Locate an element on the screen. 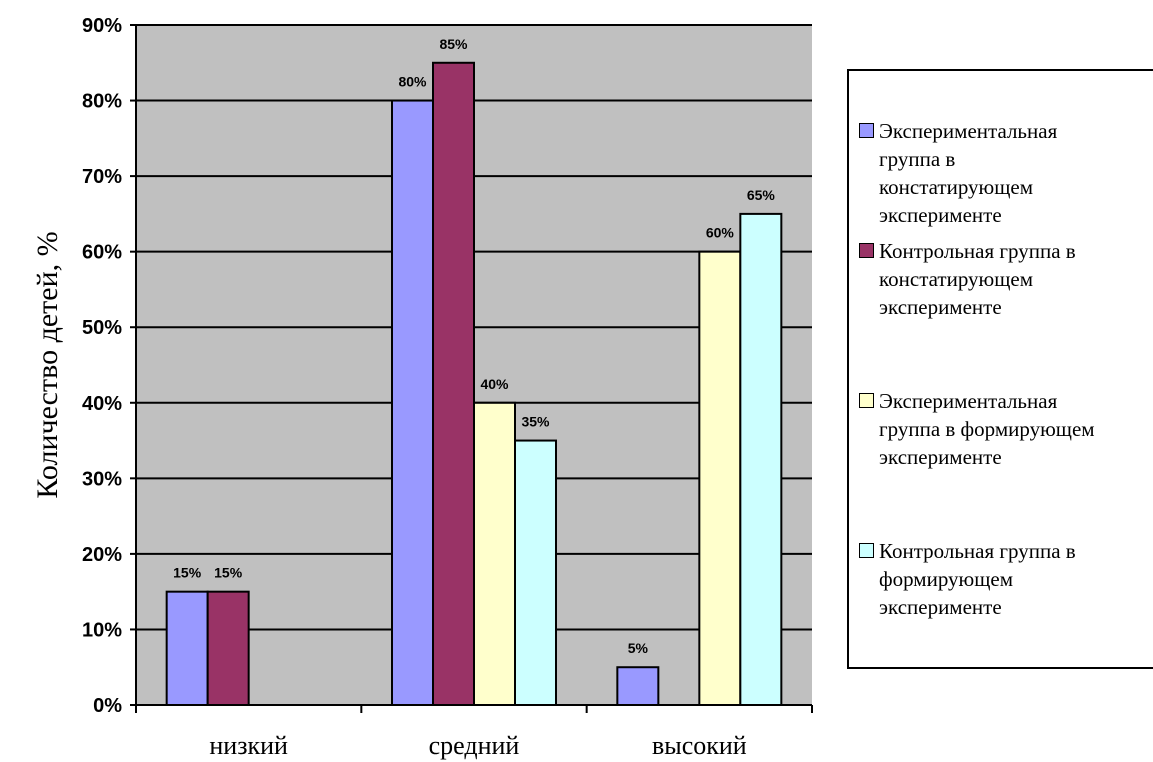 This screenshot has height=762, width=1153. data-label: 65% is located at coordinates (761, 195).